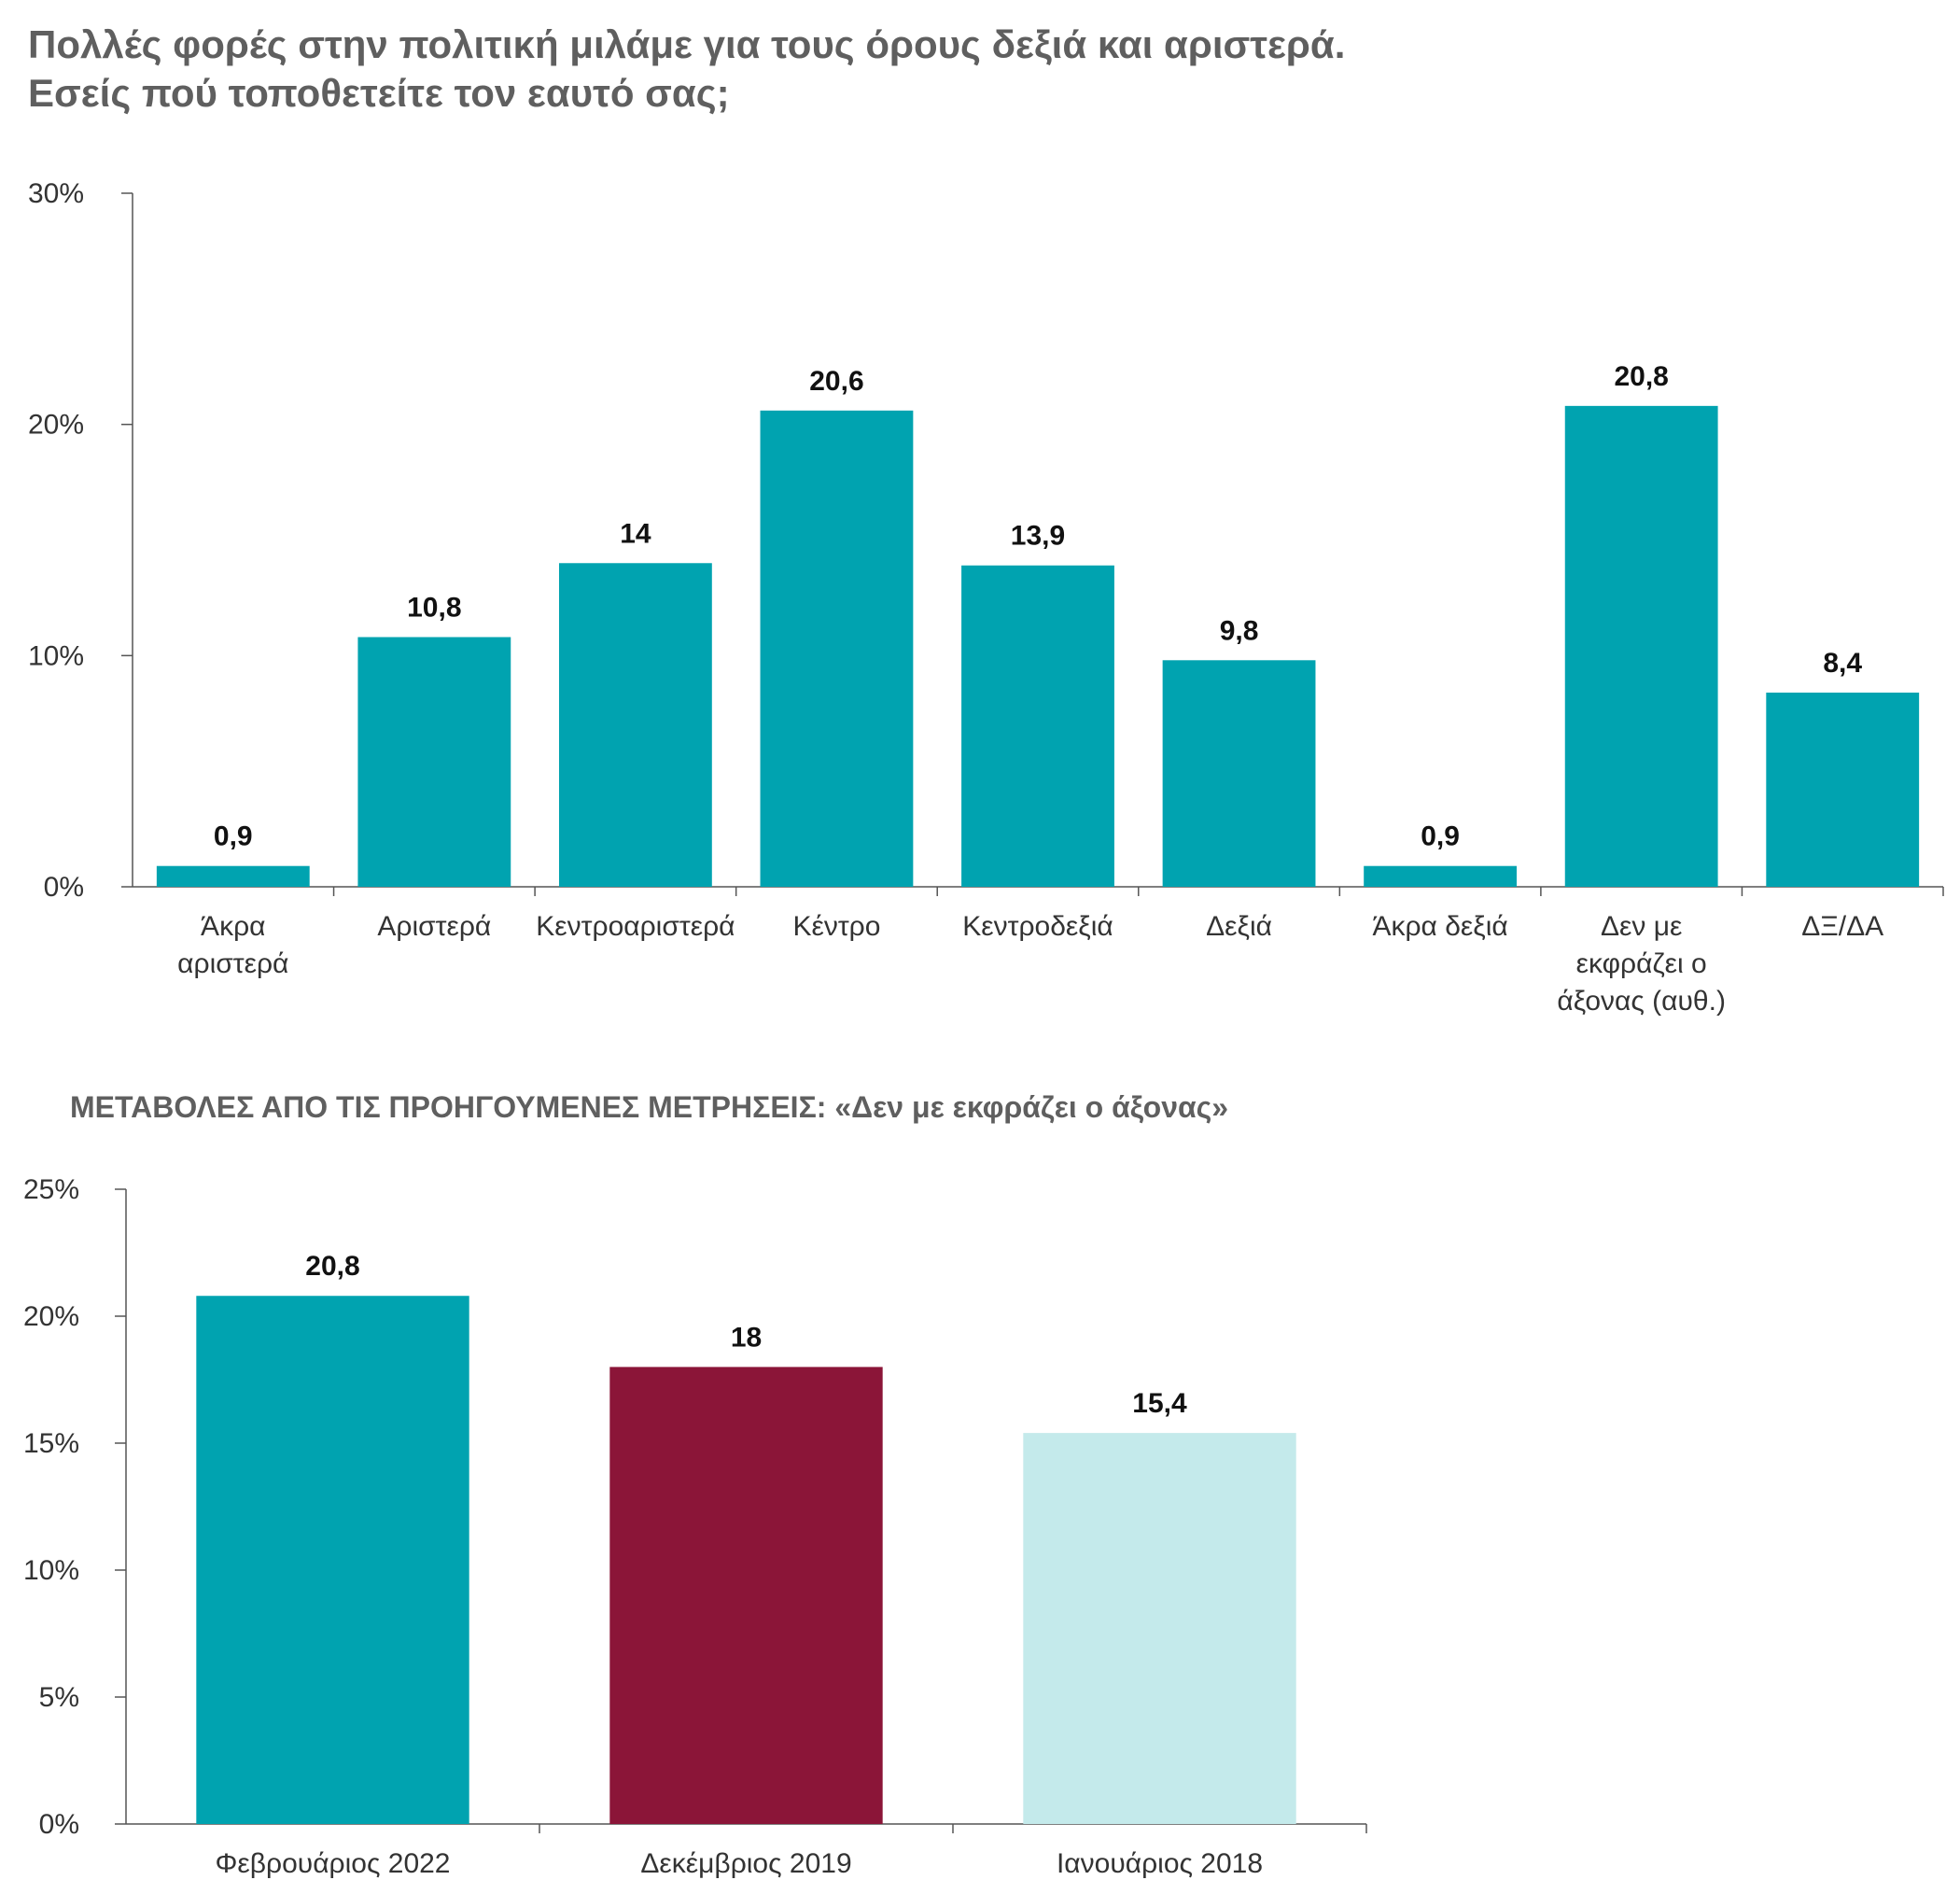 The width and height of the screenshot is (1960, 1894). What do you see at coordinates (332, 1863) in the screenshot?
I see `category-label: Φεβρουάριος 2022` at bounding box center [332, 1863].